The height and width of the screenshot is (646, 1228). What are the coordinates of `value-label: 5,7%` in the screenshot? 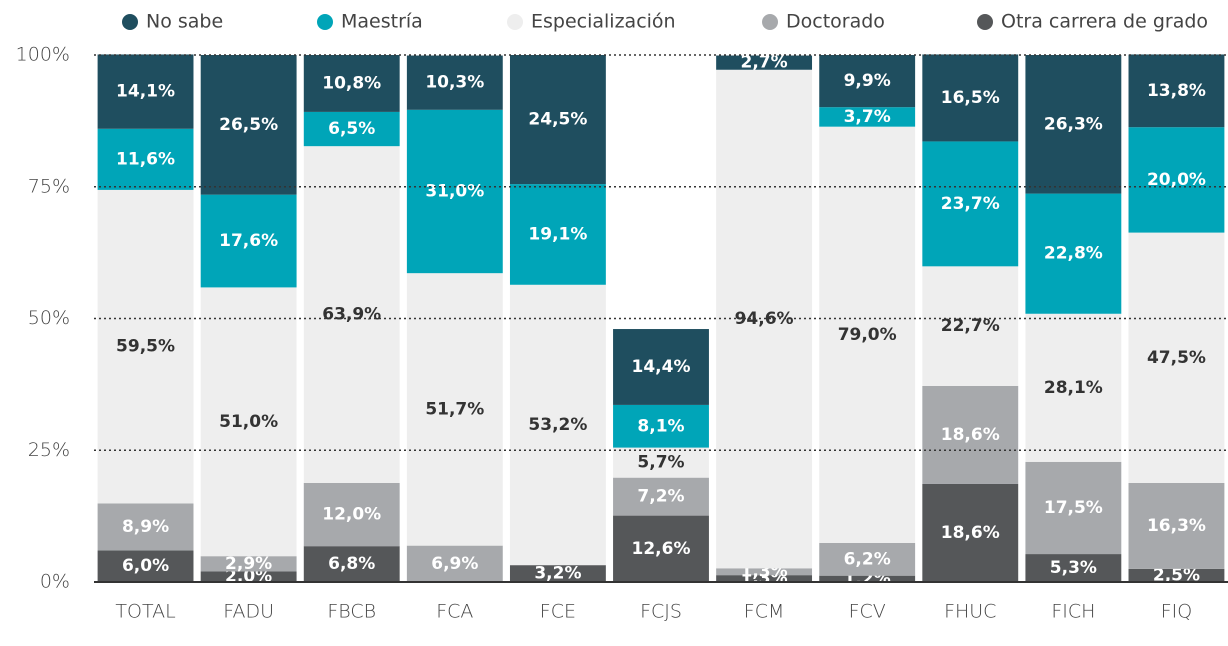 It's located at (660, 463).